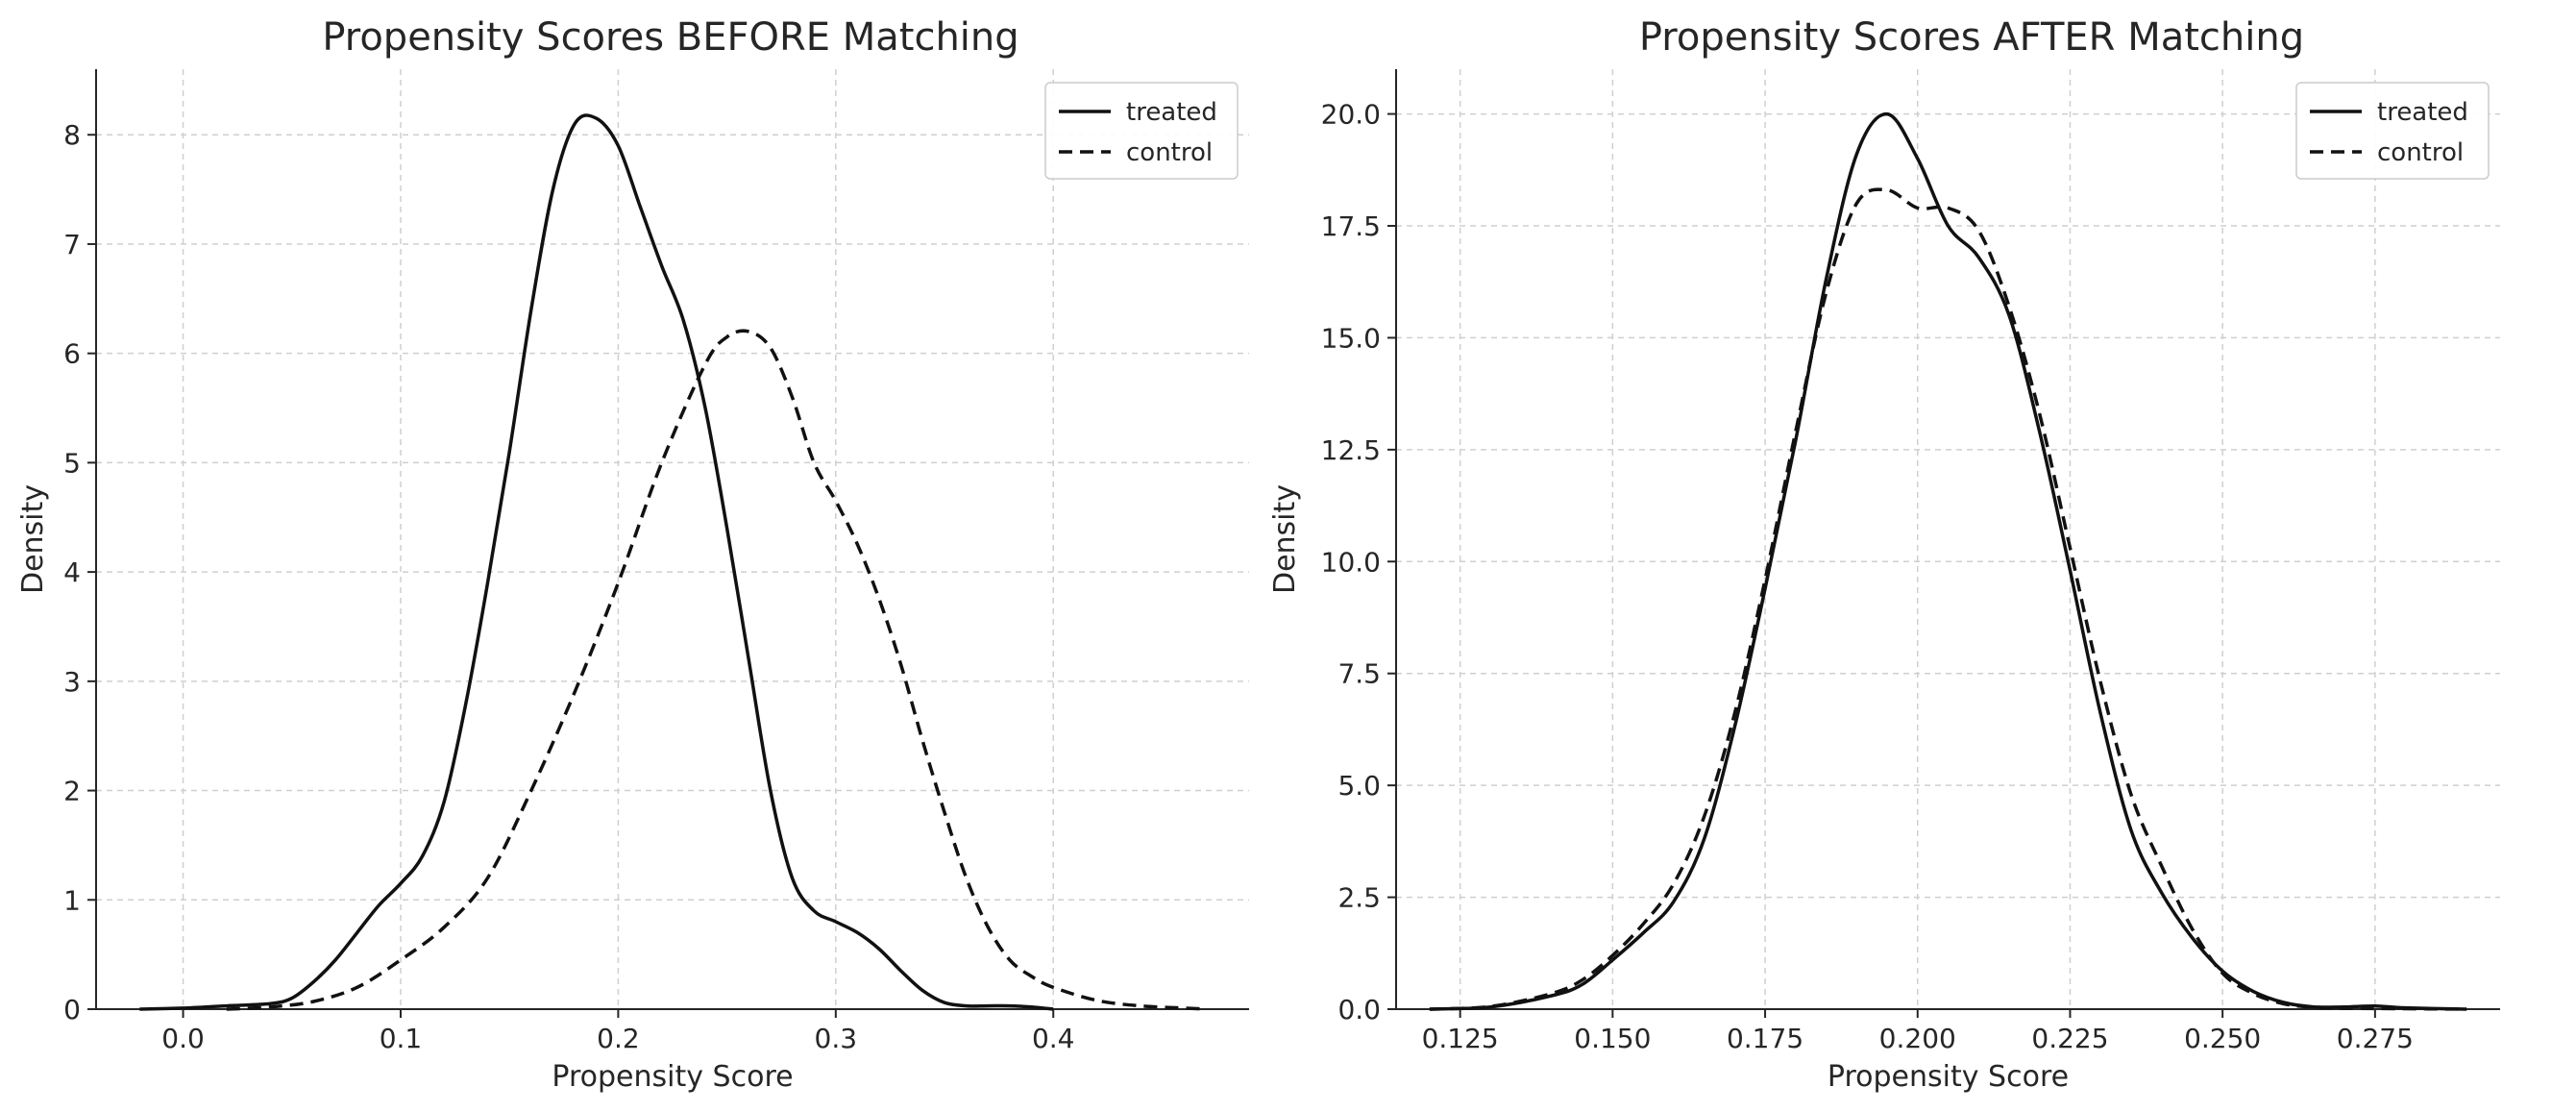 The height and width of the screenshot is (1112, 2576). What do you see at coordinates (72, 791) in the screenshot?
I see `y-tick-label: 2` at bounding box center [72, 791].